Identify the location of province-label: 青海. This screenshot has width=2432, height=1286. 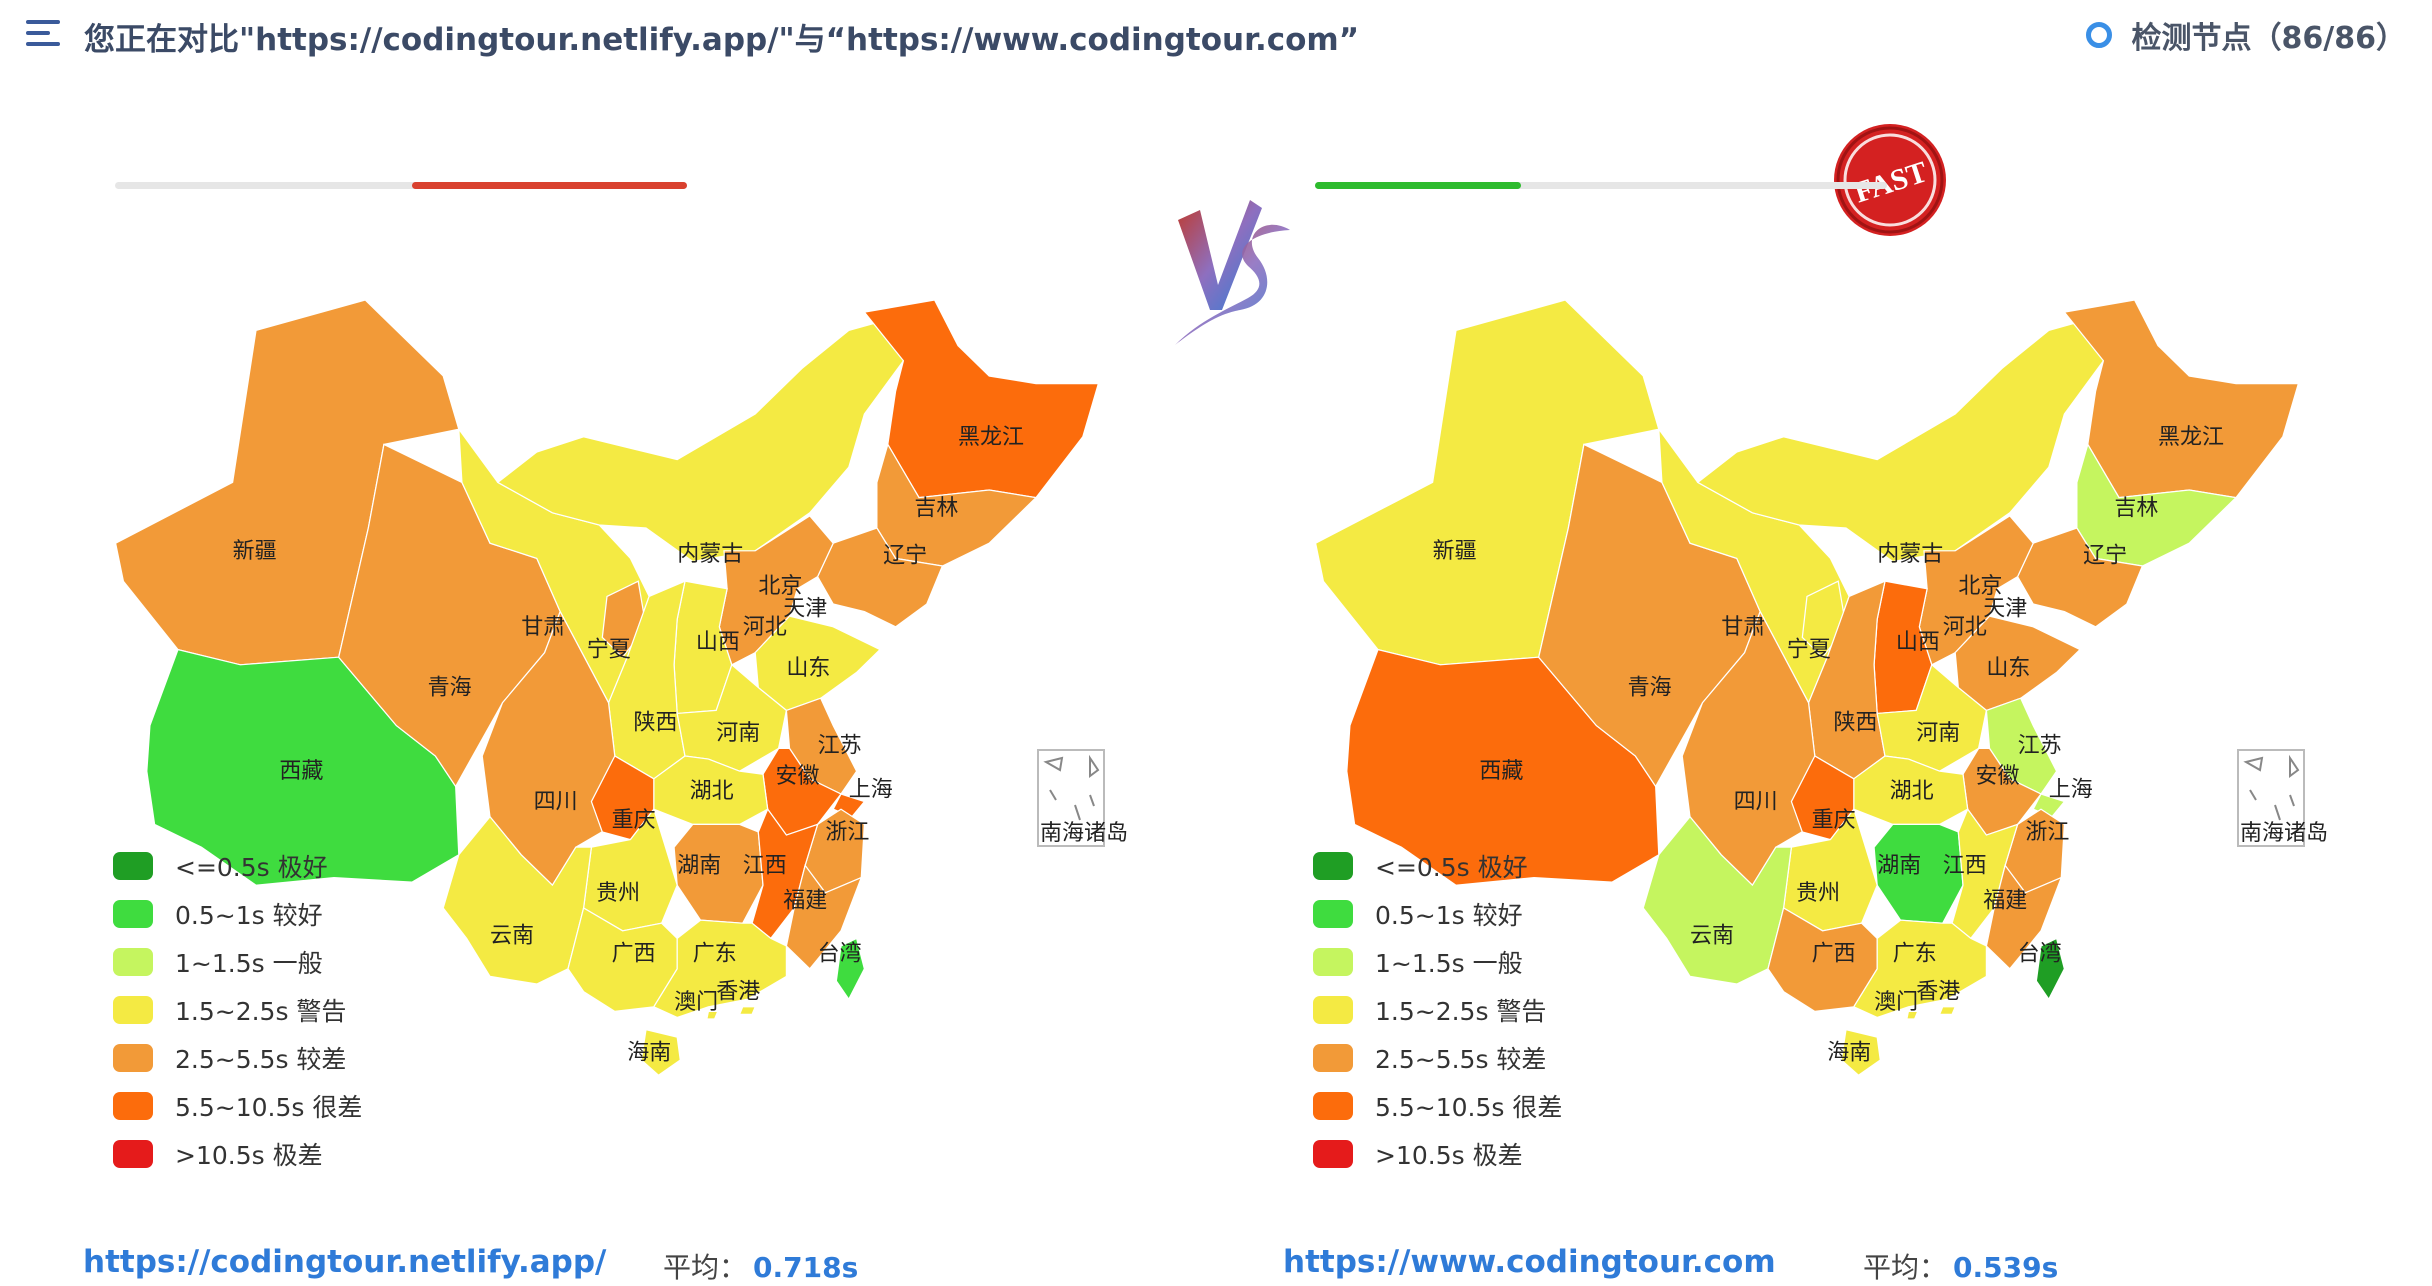
(450, 688).